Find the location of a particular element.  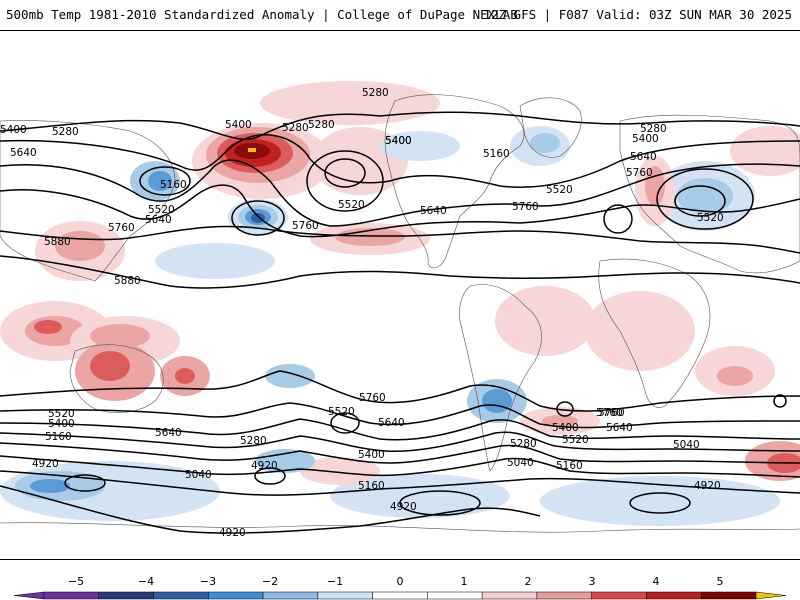

colorbar-tick-label: −2 is located at coordinates (270, 581).